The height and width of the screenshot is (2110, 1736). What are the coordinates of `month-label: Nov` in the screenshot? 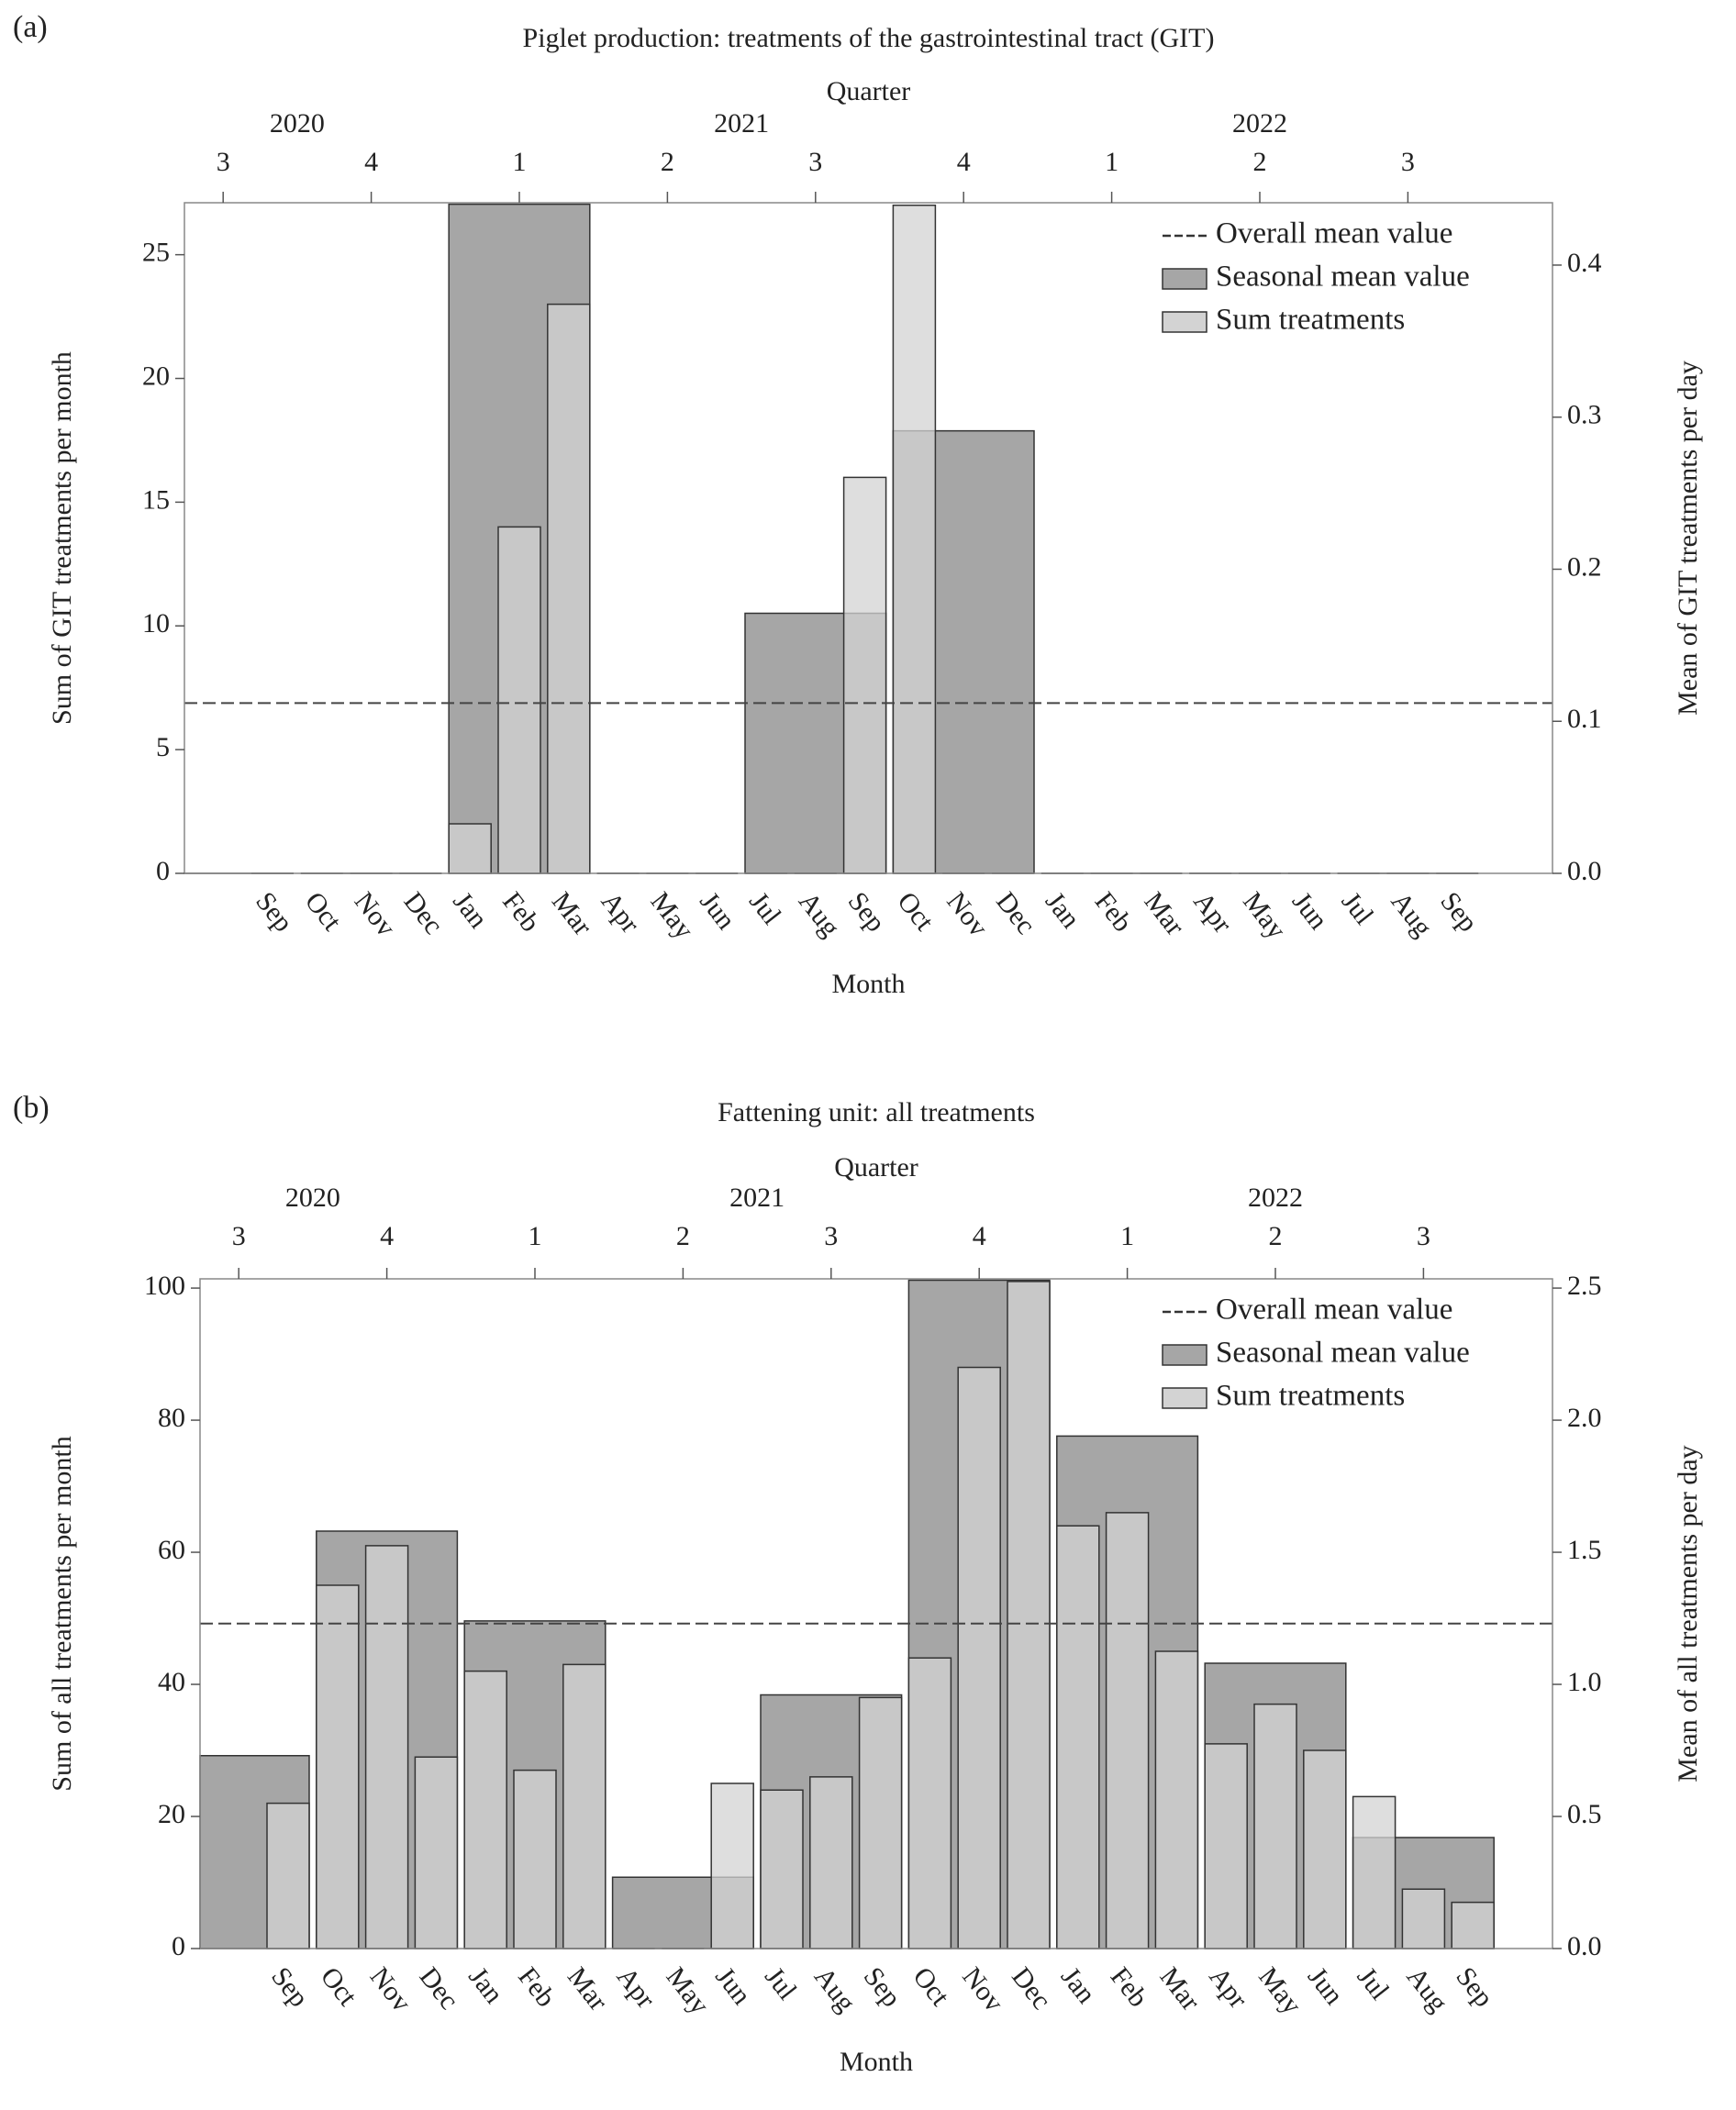 It's located at (983, 1989).